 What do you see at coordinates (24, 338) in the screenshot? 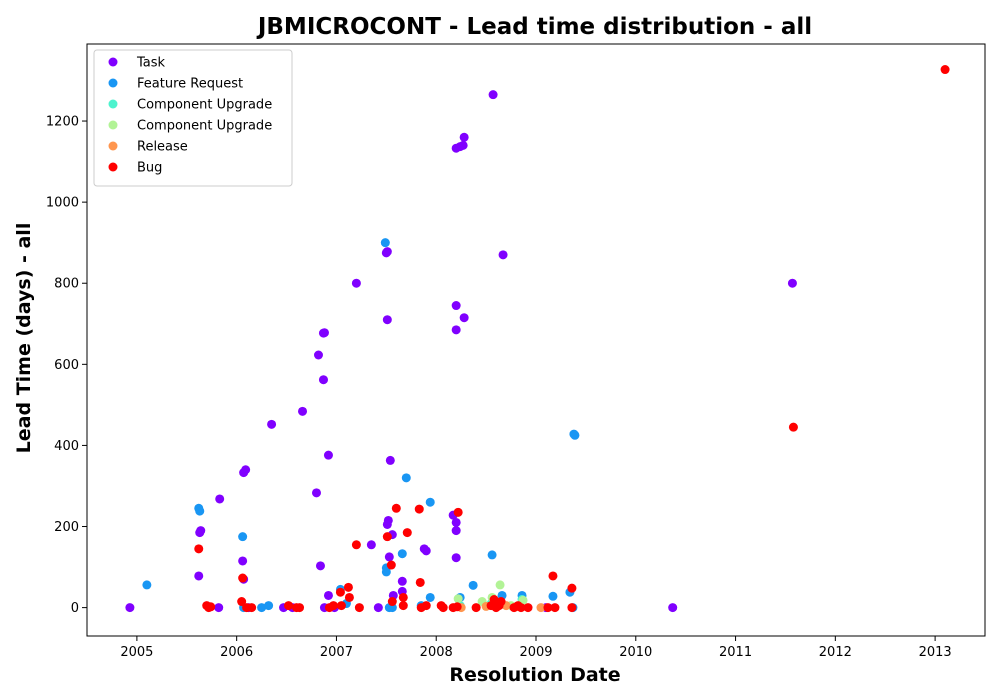
I see `y-axis-label: Lead Time (days) - all` at bounding box center [24, 338].